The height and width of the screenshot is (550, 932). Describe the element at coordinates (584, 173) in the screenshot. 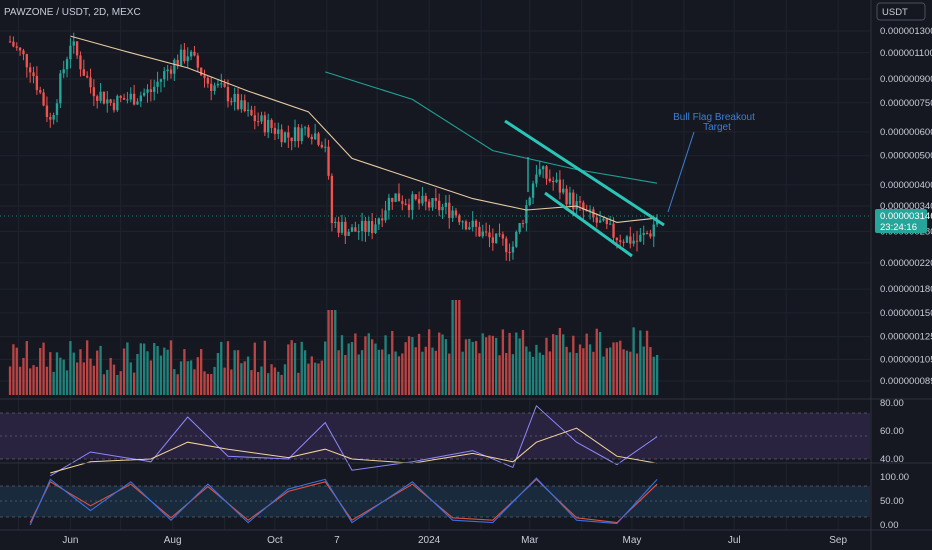

I see `flag-upper-trendline` at that location.